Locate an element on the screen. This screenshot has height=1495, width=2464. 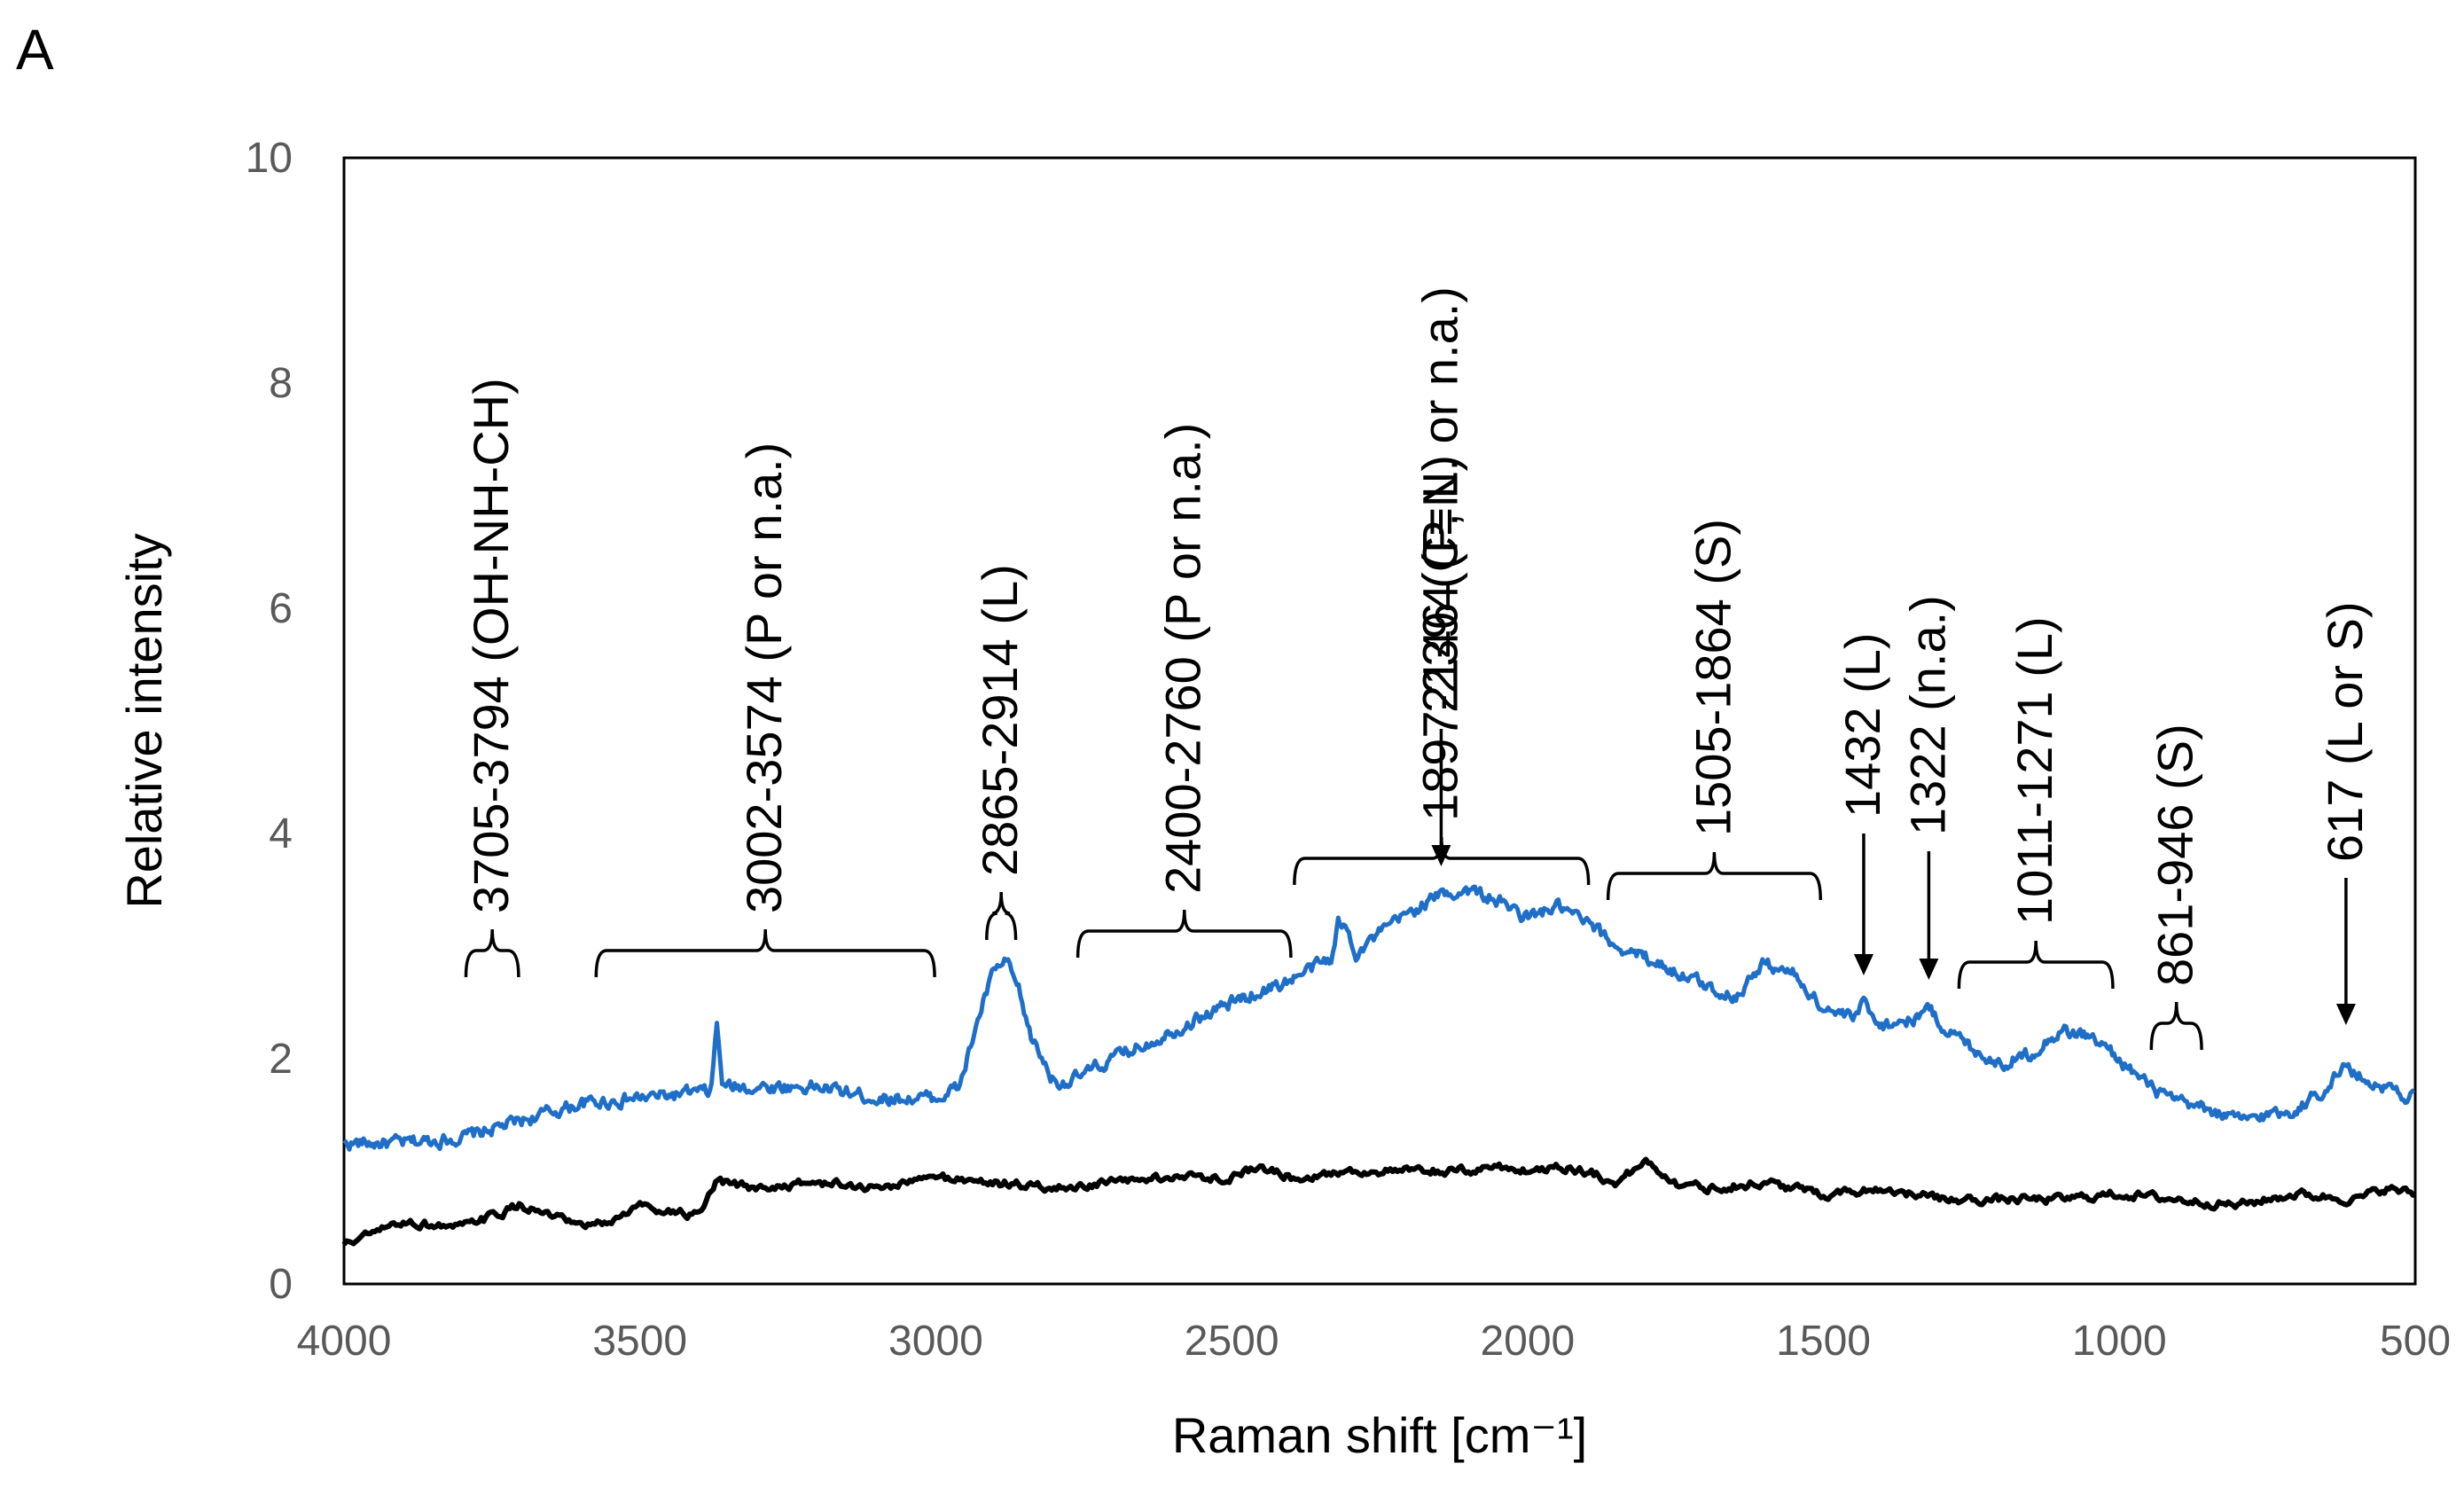
annotation-label: 2865-2914 (L) is located at coordinates (1000, 720).